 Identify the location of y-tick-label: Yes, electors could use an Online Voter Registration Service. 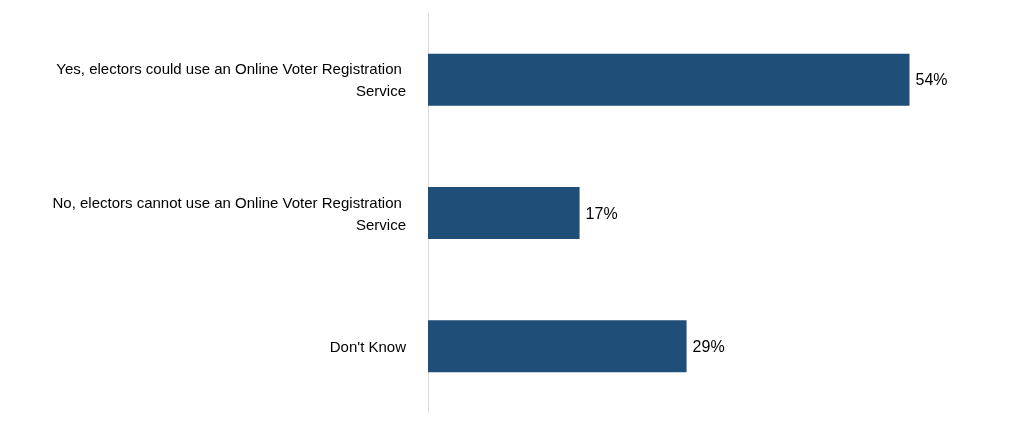
(231, 80).